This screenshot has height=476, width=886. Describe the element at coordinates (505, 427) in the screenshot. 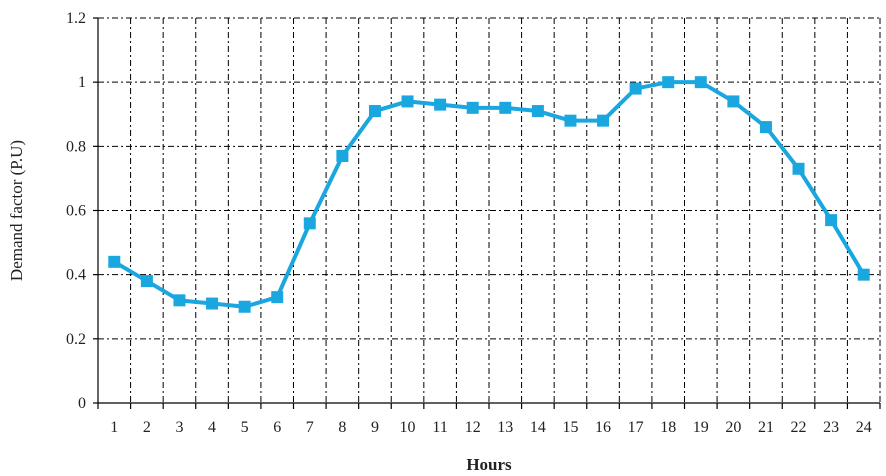

I see `x-tick-label: 13` at that location.